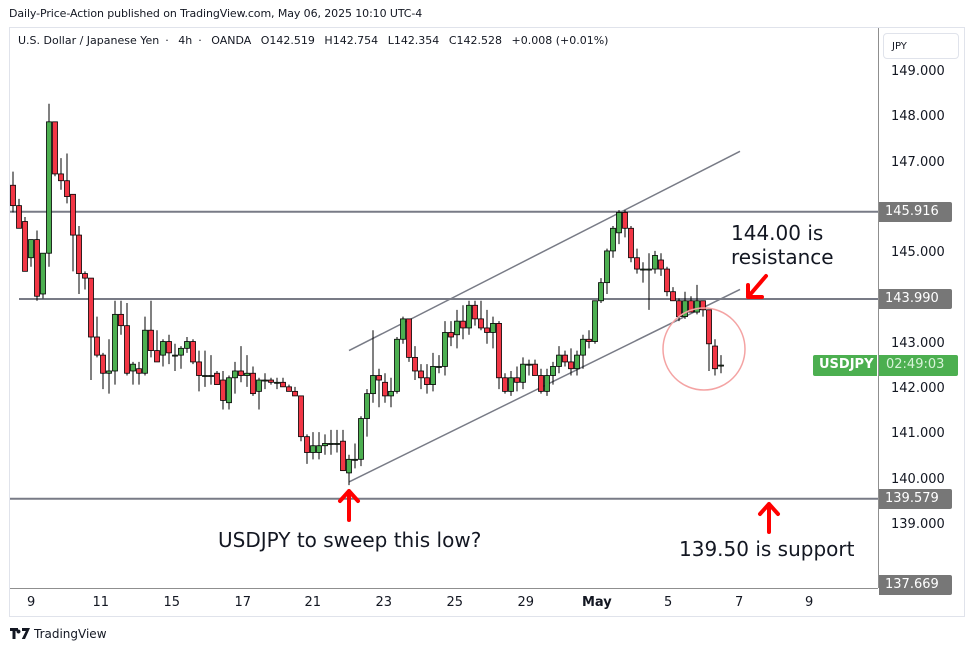  Describe the element at coordinates (921, 46) in the screenshot. I see `currency-selector: JPY` at that location.